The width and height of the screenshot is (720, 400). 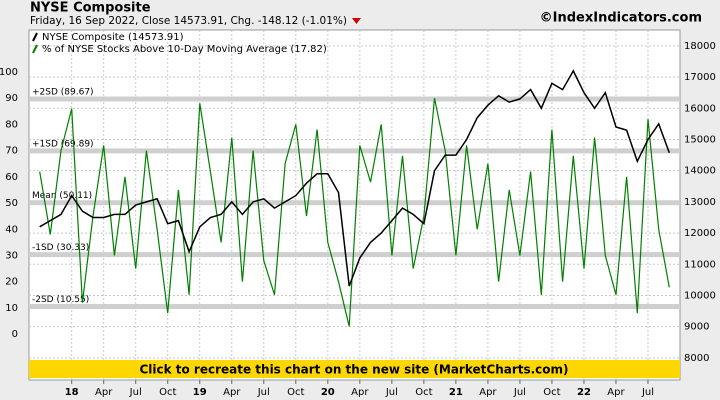 What do you see at coordinates (700, 233) in the screenshot?
I see `y2-tick-label: 12000` at bounding box center [700, 233].